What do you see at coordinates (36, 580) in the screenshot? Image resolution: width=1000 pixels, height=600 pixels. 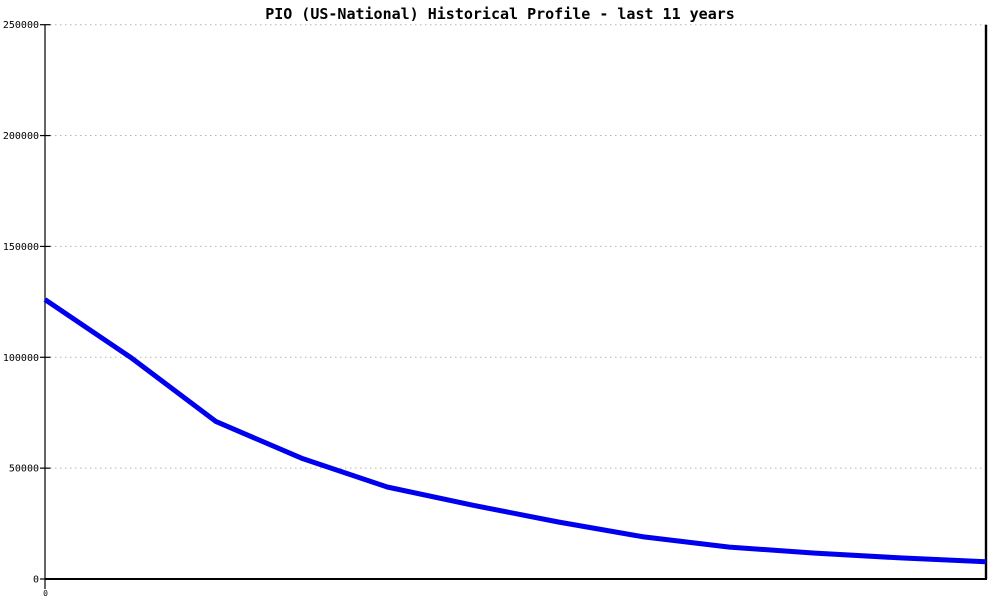 I see `y-axis-tick-label: 0` at bounding box center [36, 580].